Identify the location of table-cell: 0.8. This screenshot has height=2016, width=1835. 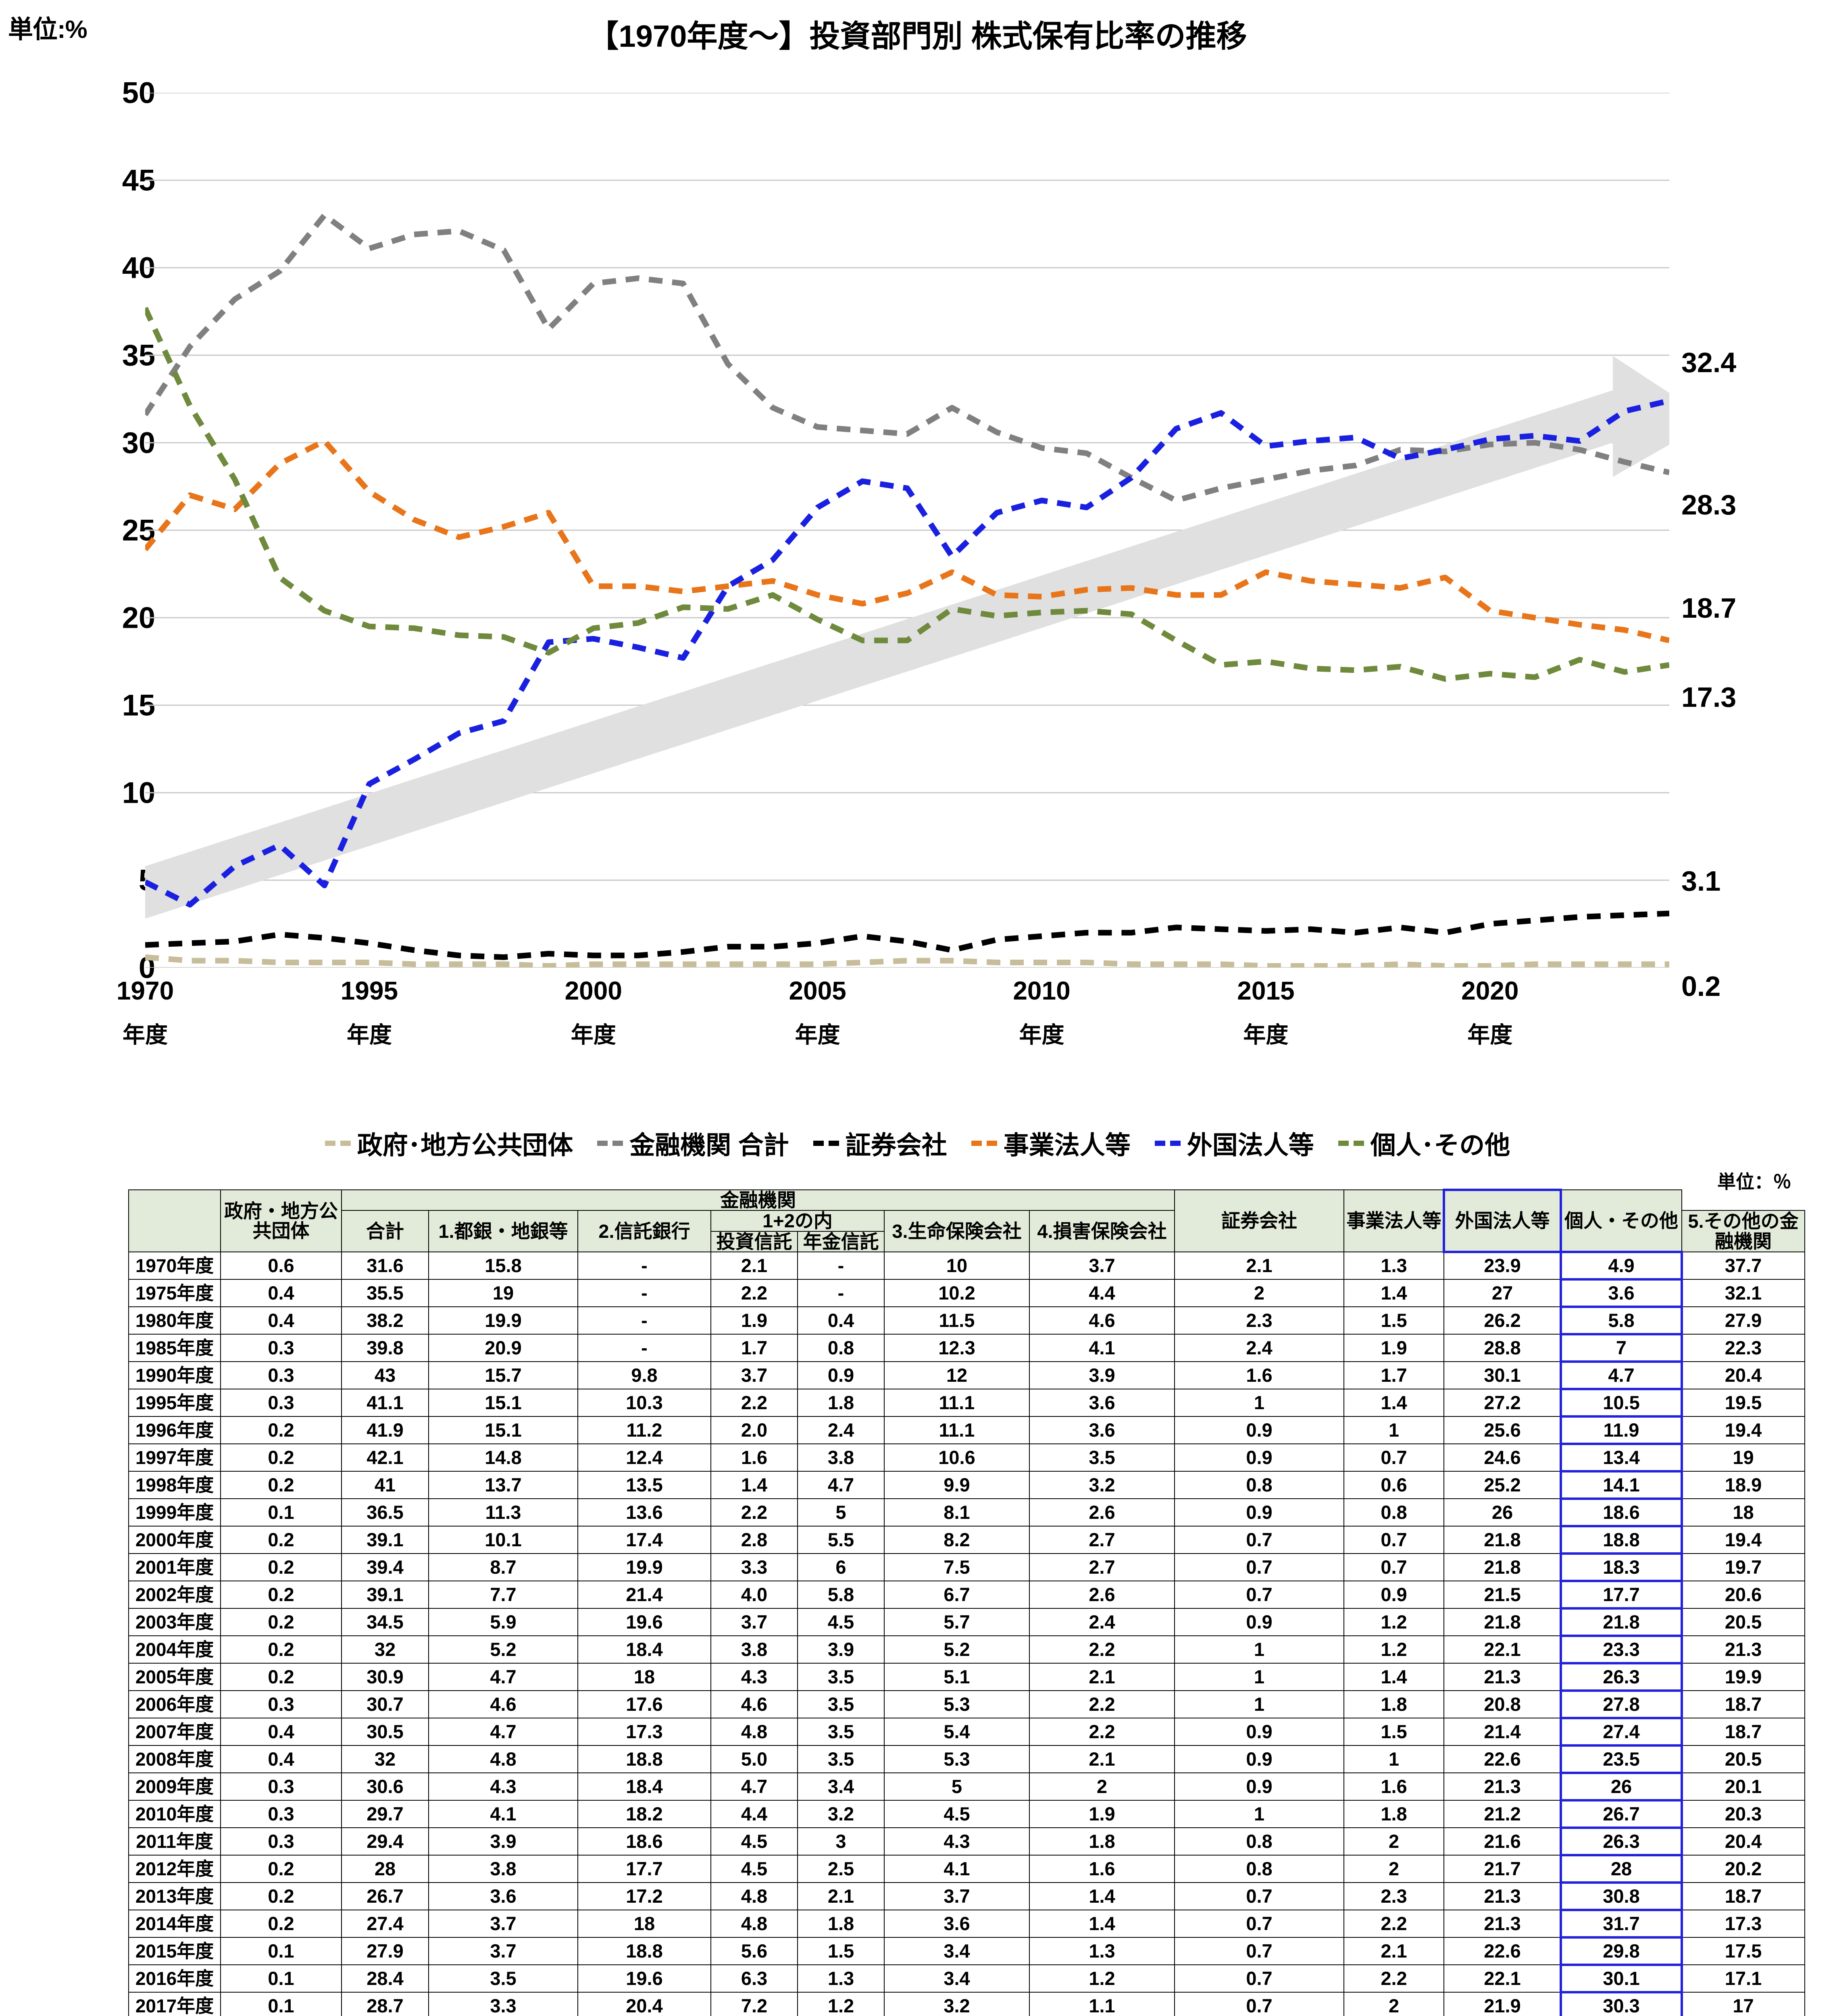
(841, 1348).